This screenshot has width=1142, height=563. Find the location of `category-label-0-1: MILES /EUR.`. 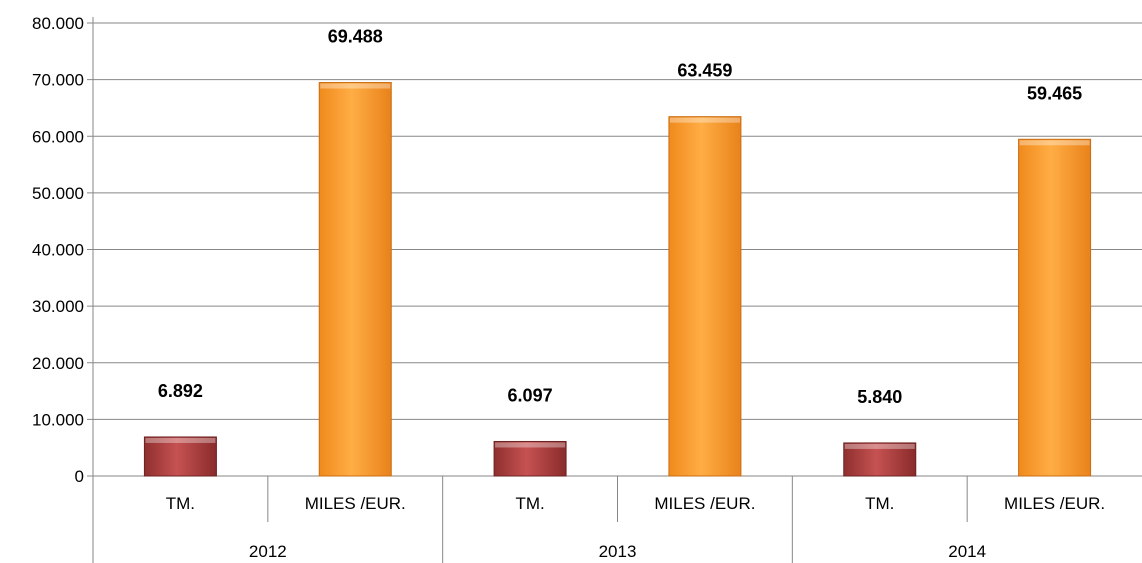

category-label-0-1: MILES /EUR. is located at coordinates (355, 503).